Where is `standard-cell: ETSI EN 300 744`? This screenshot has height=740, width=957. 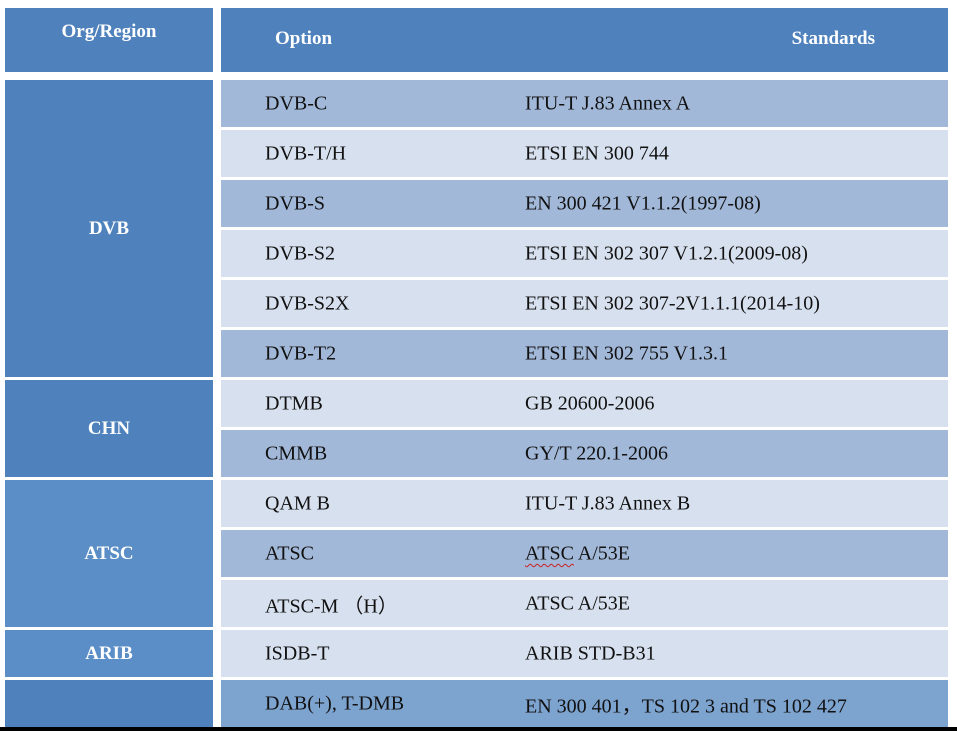
standard-cell: ETSI EN 300 744 is located at coordinates (597, 153).